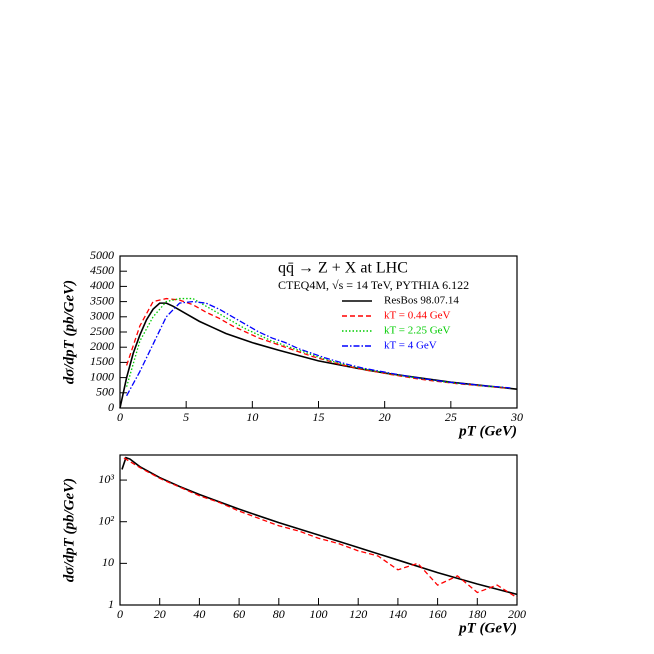 The image size is (654, 654). Describe the element at coordinates (105, 392) in the screenshot. I see `y-tick-label: 500` at that location.